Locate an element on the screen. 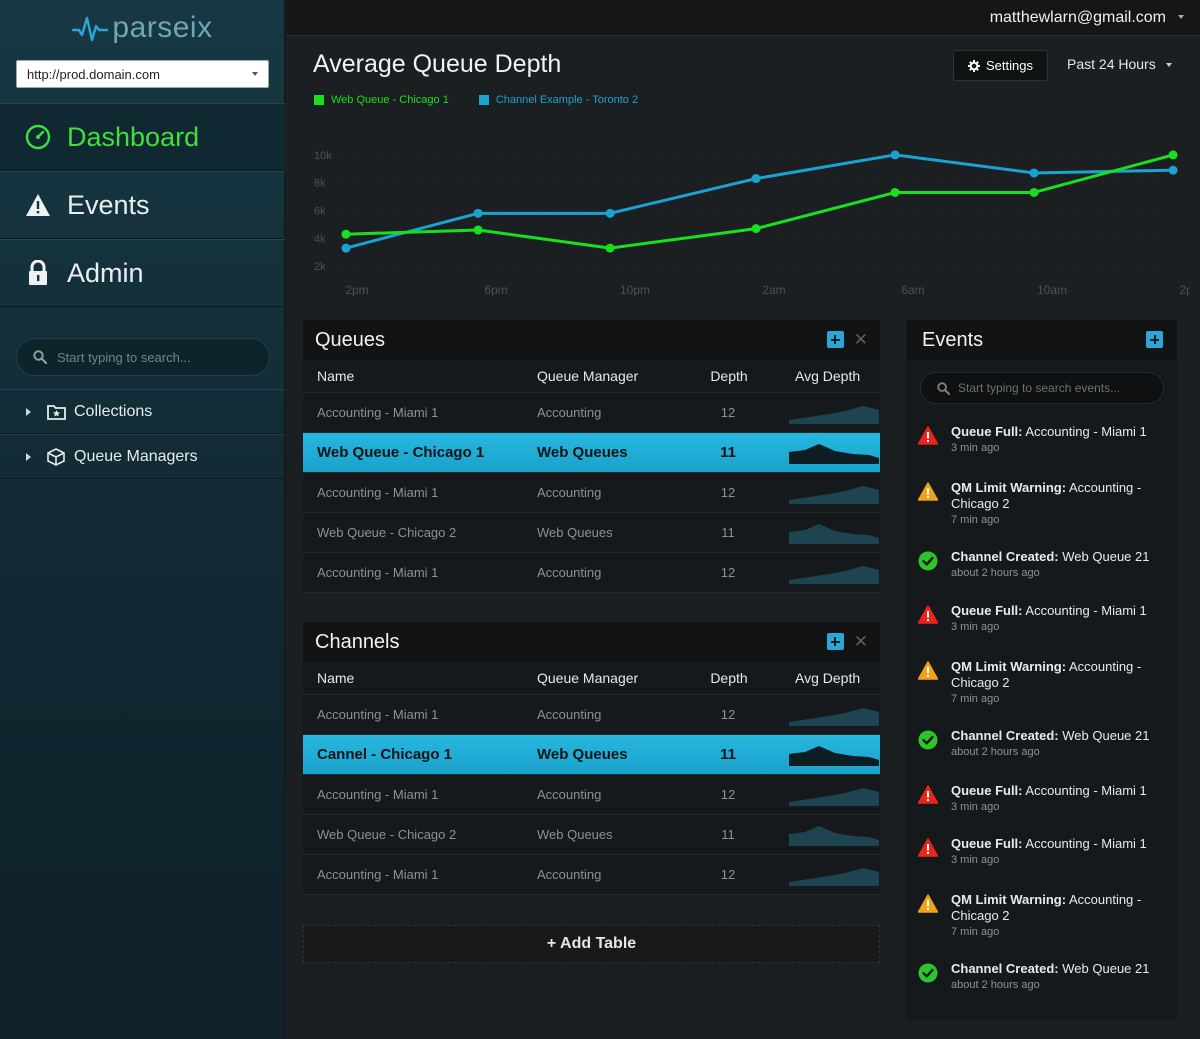 The image size is (1200, 1039). user-menu: matthewlarn@gmail.com is located at coordinates (1077, 17).